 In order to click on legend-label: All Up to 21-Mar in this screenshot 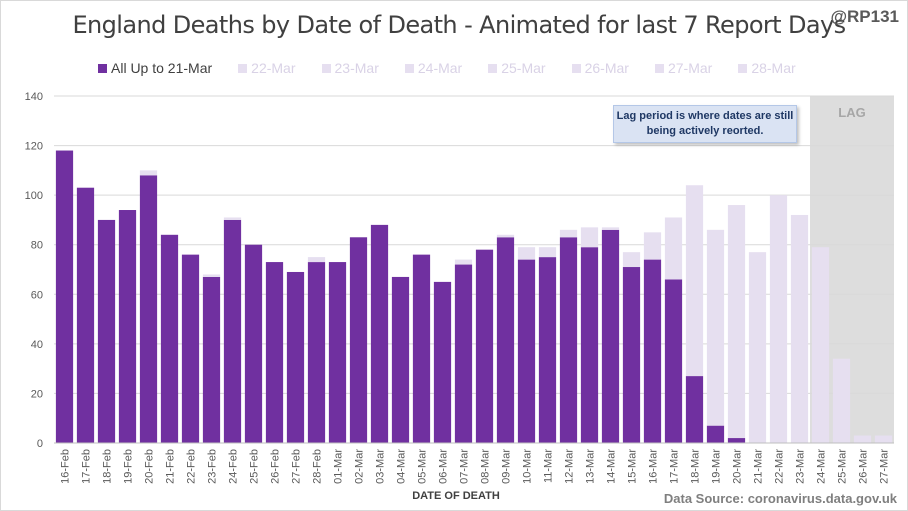, I will do `click(162, 68)`.